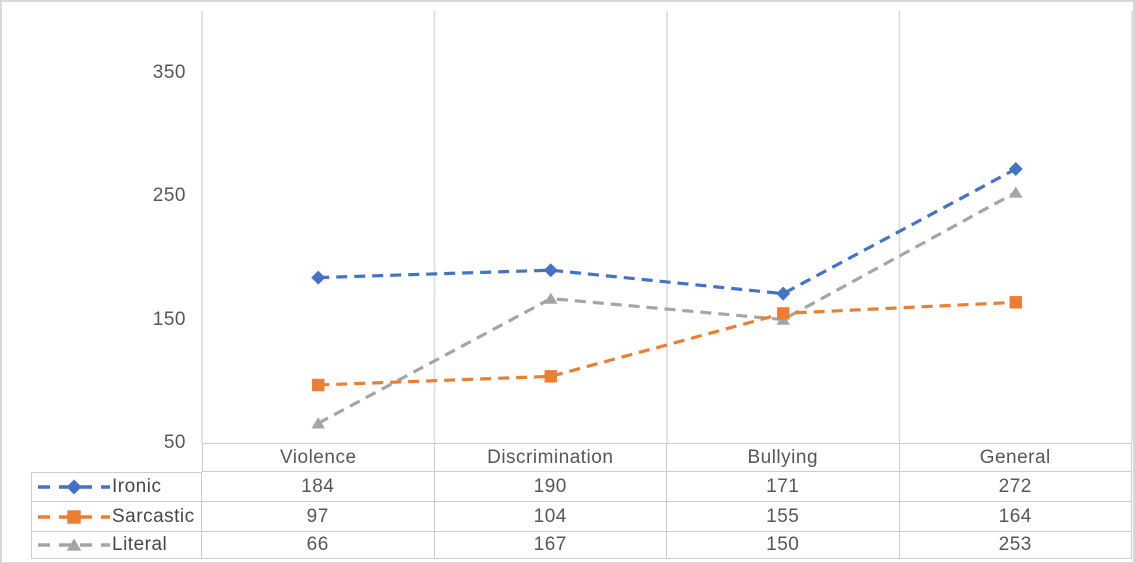  What do you see at coordinates (140, 544) in the screenshot?
I see `legend-label-literal: Literal` at bounding box center [140, 544].